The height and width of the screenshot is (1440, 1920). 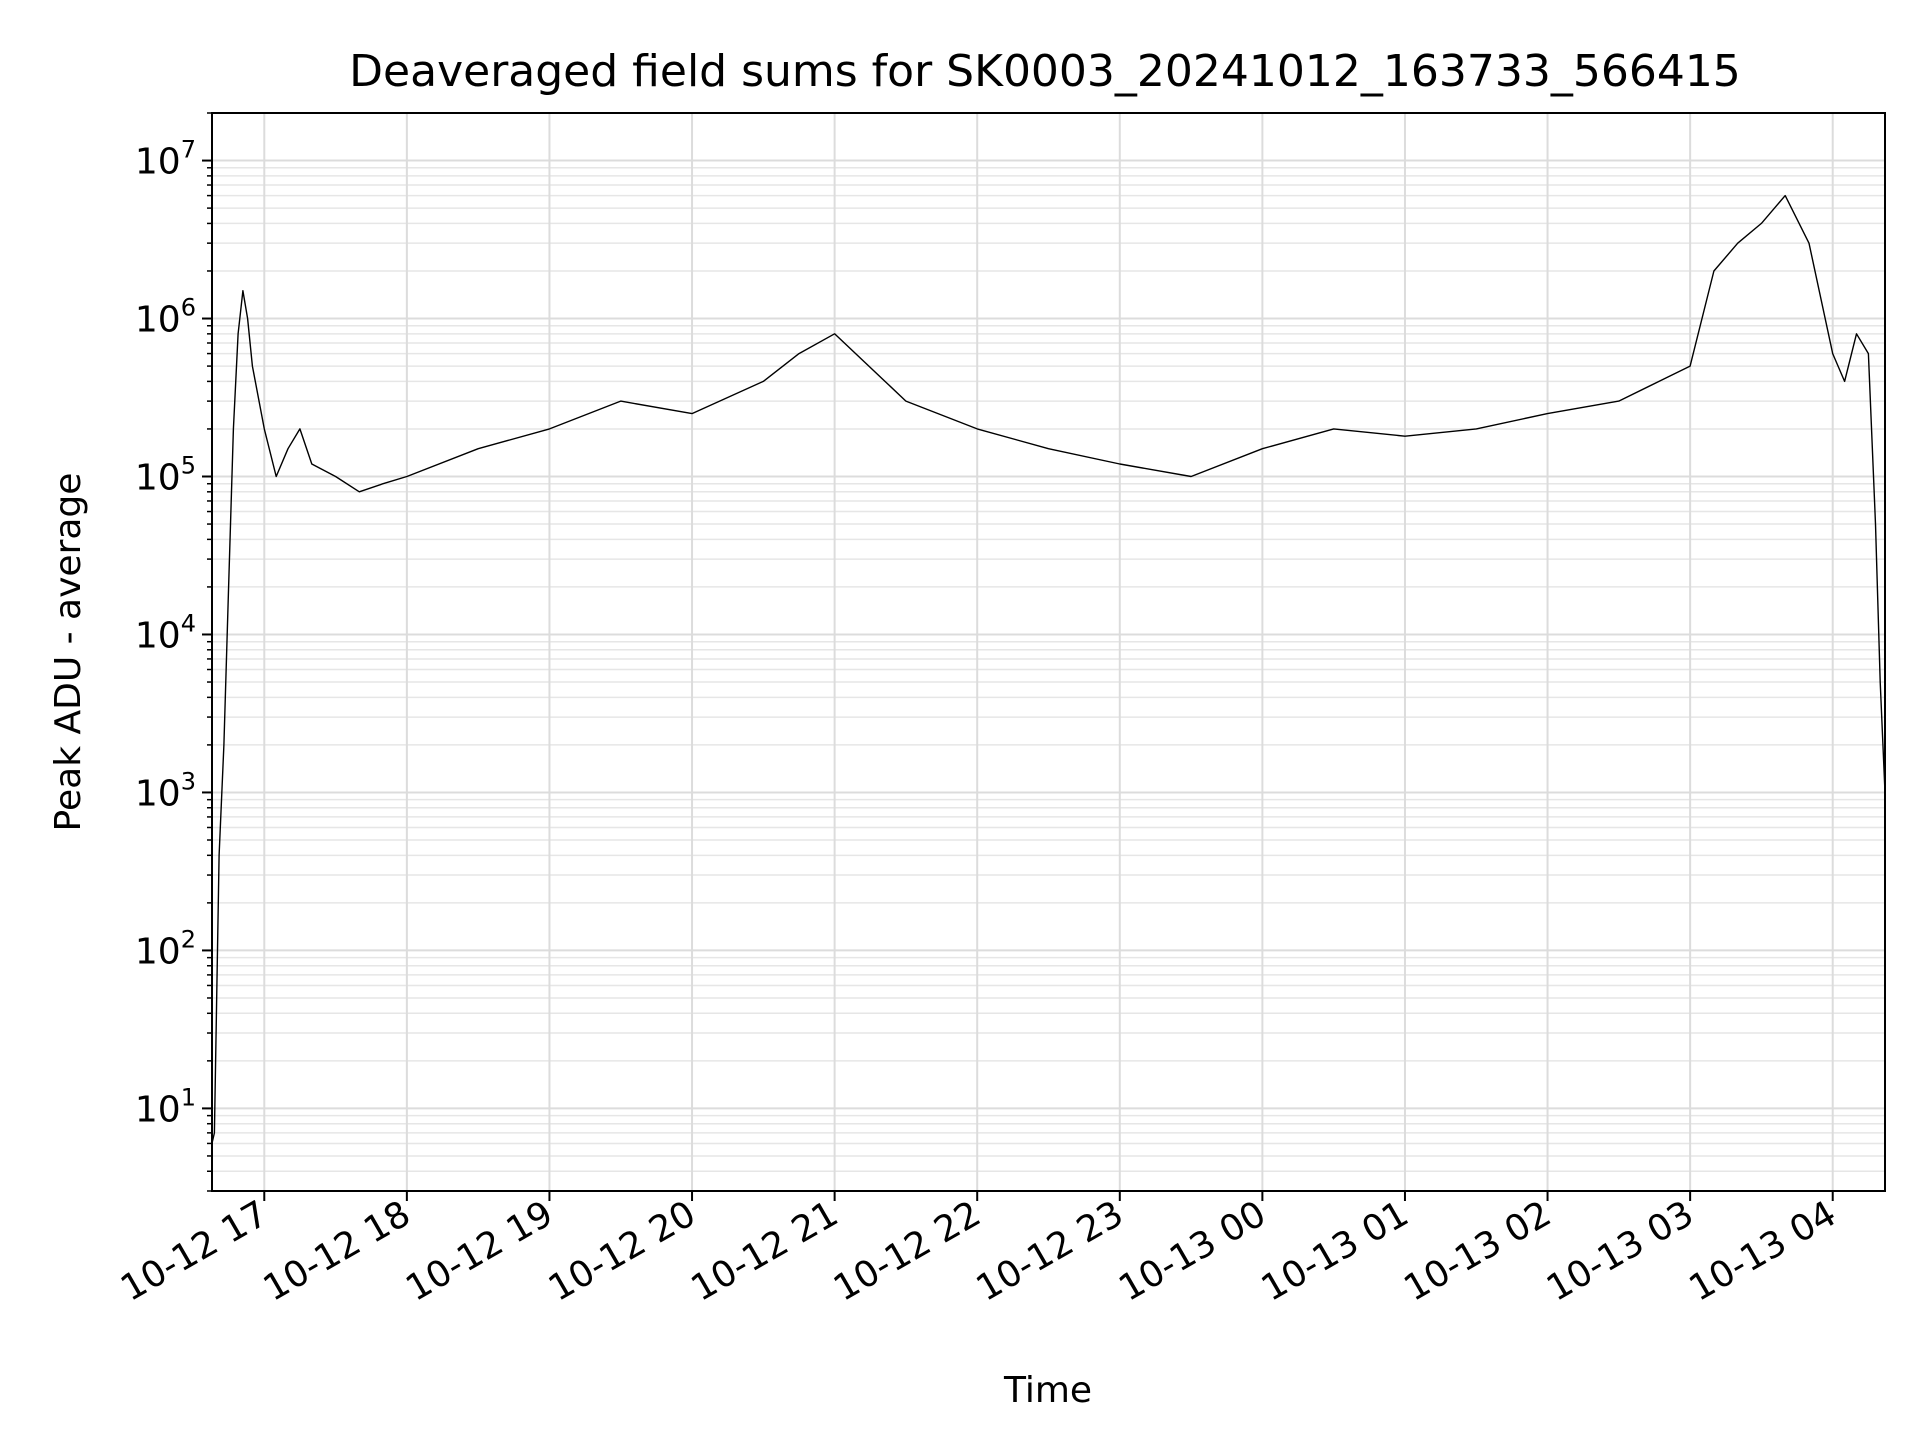 What do you see at coordinates (1047, 1390) in the screenshot?
I see `x-axis-label: Time` at bounding box center [1047, 1390].